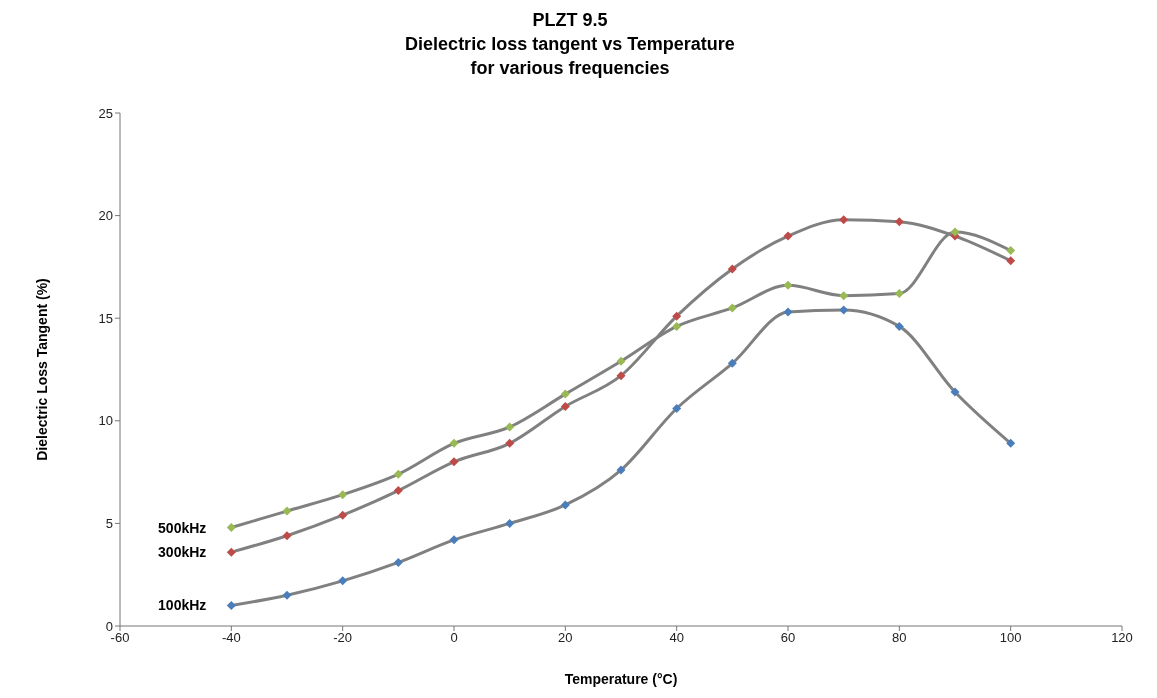  Describe the element at coordinates (105, 318) in the screenshot. I see `y-tick-label: 15` at that location.